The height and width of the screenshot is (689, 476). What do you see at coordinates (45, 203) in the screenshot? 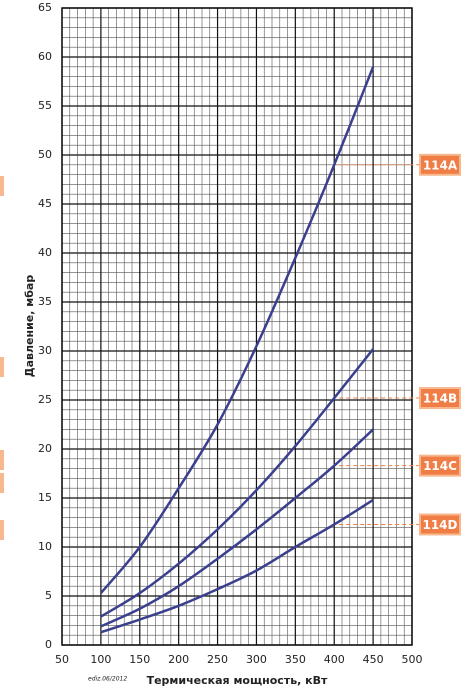
I see `y-tick-label: 45` at bounding box center [45, 203].